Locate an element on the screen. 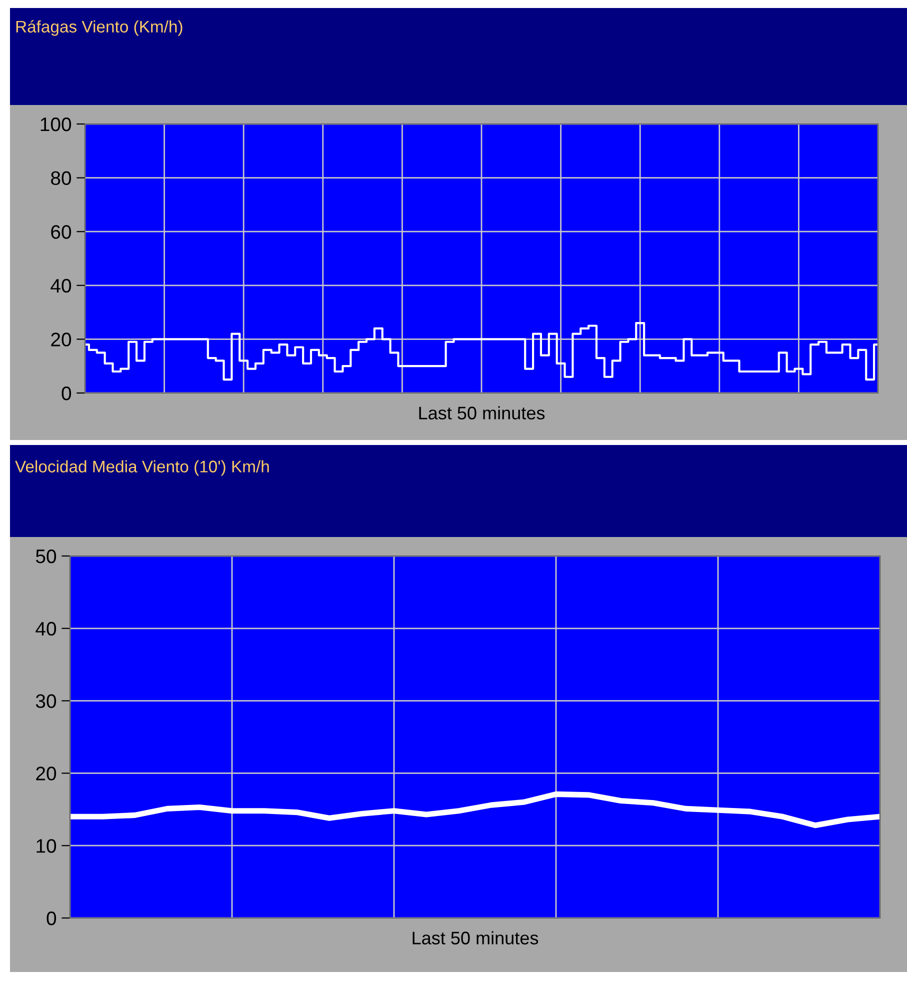  y-tick-label: 30 is located at coordinates (46, 701).